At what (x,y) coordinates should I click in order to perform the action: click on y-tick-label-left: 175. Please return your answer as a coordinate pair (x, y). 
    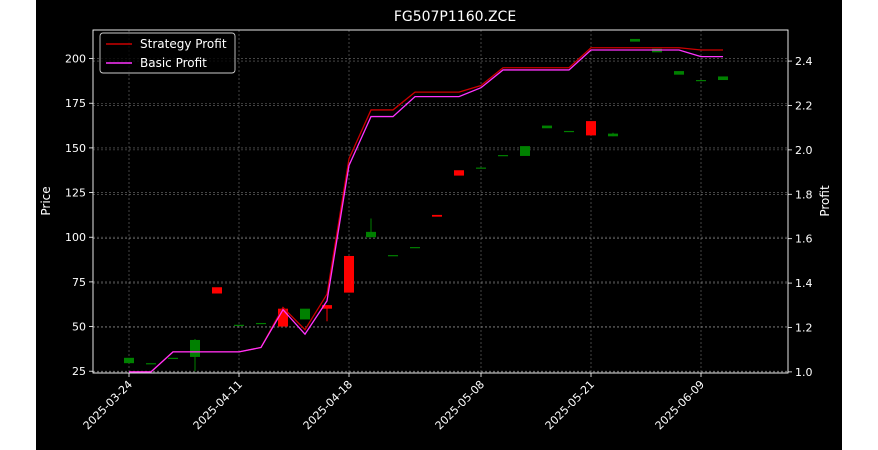
    Looking at the image, I should click on (75, 103).